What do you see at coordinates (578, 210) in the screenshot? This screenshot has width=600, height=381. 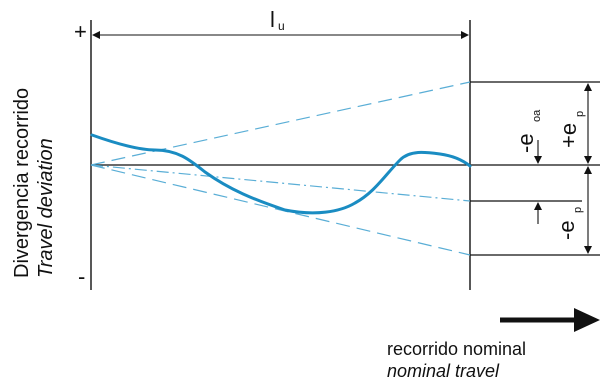 I see `minus-ep-subscript: p` at bounding box center [578, 210].